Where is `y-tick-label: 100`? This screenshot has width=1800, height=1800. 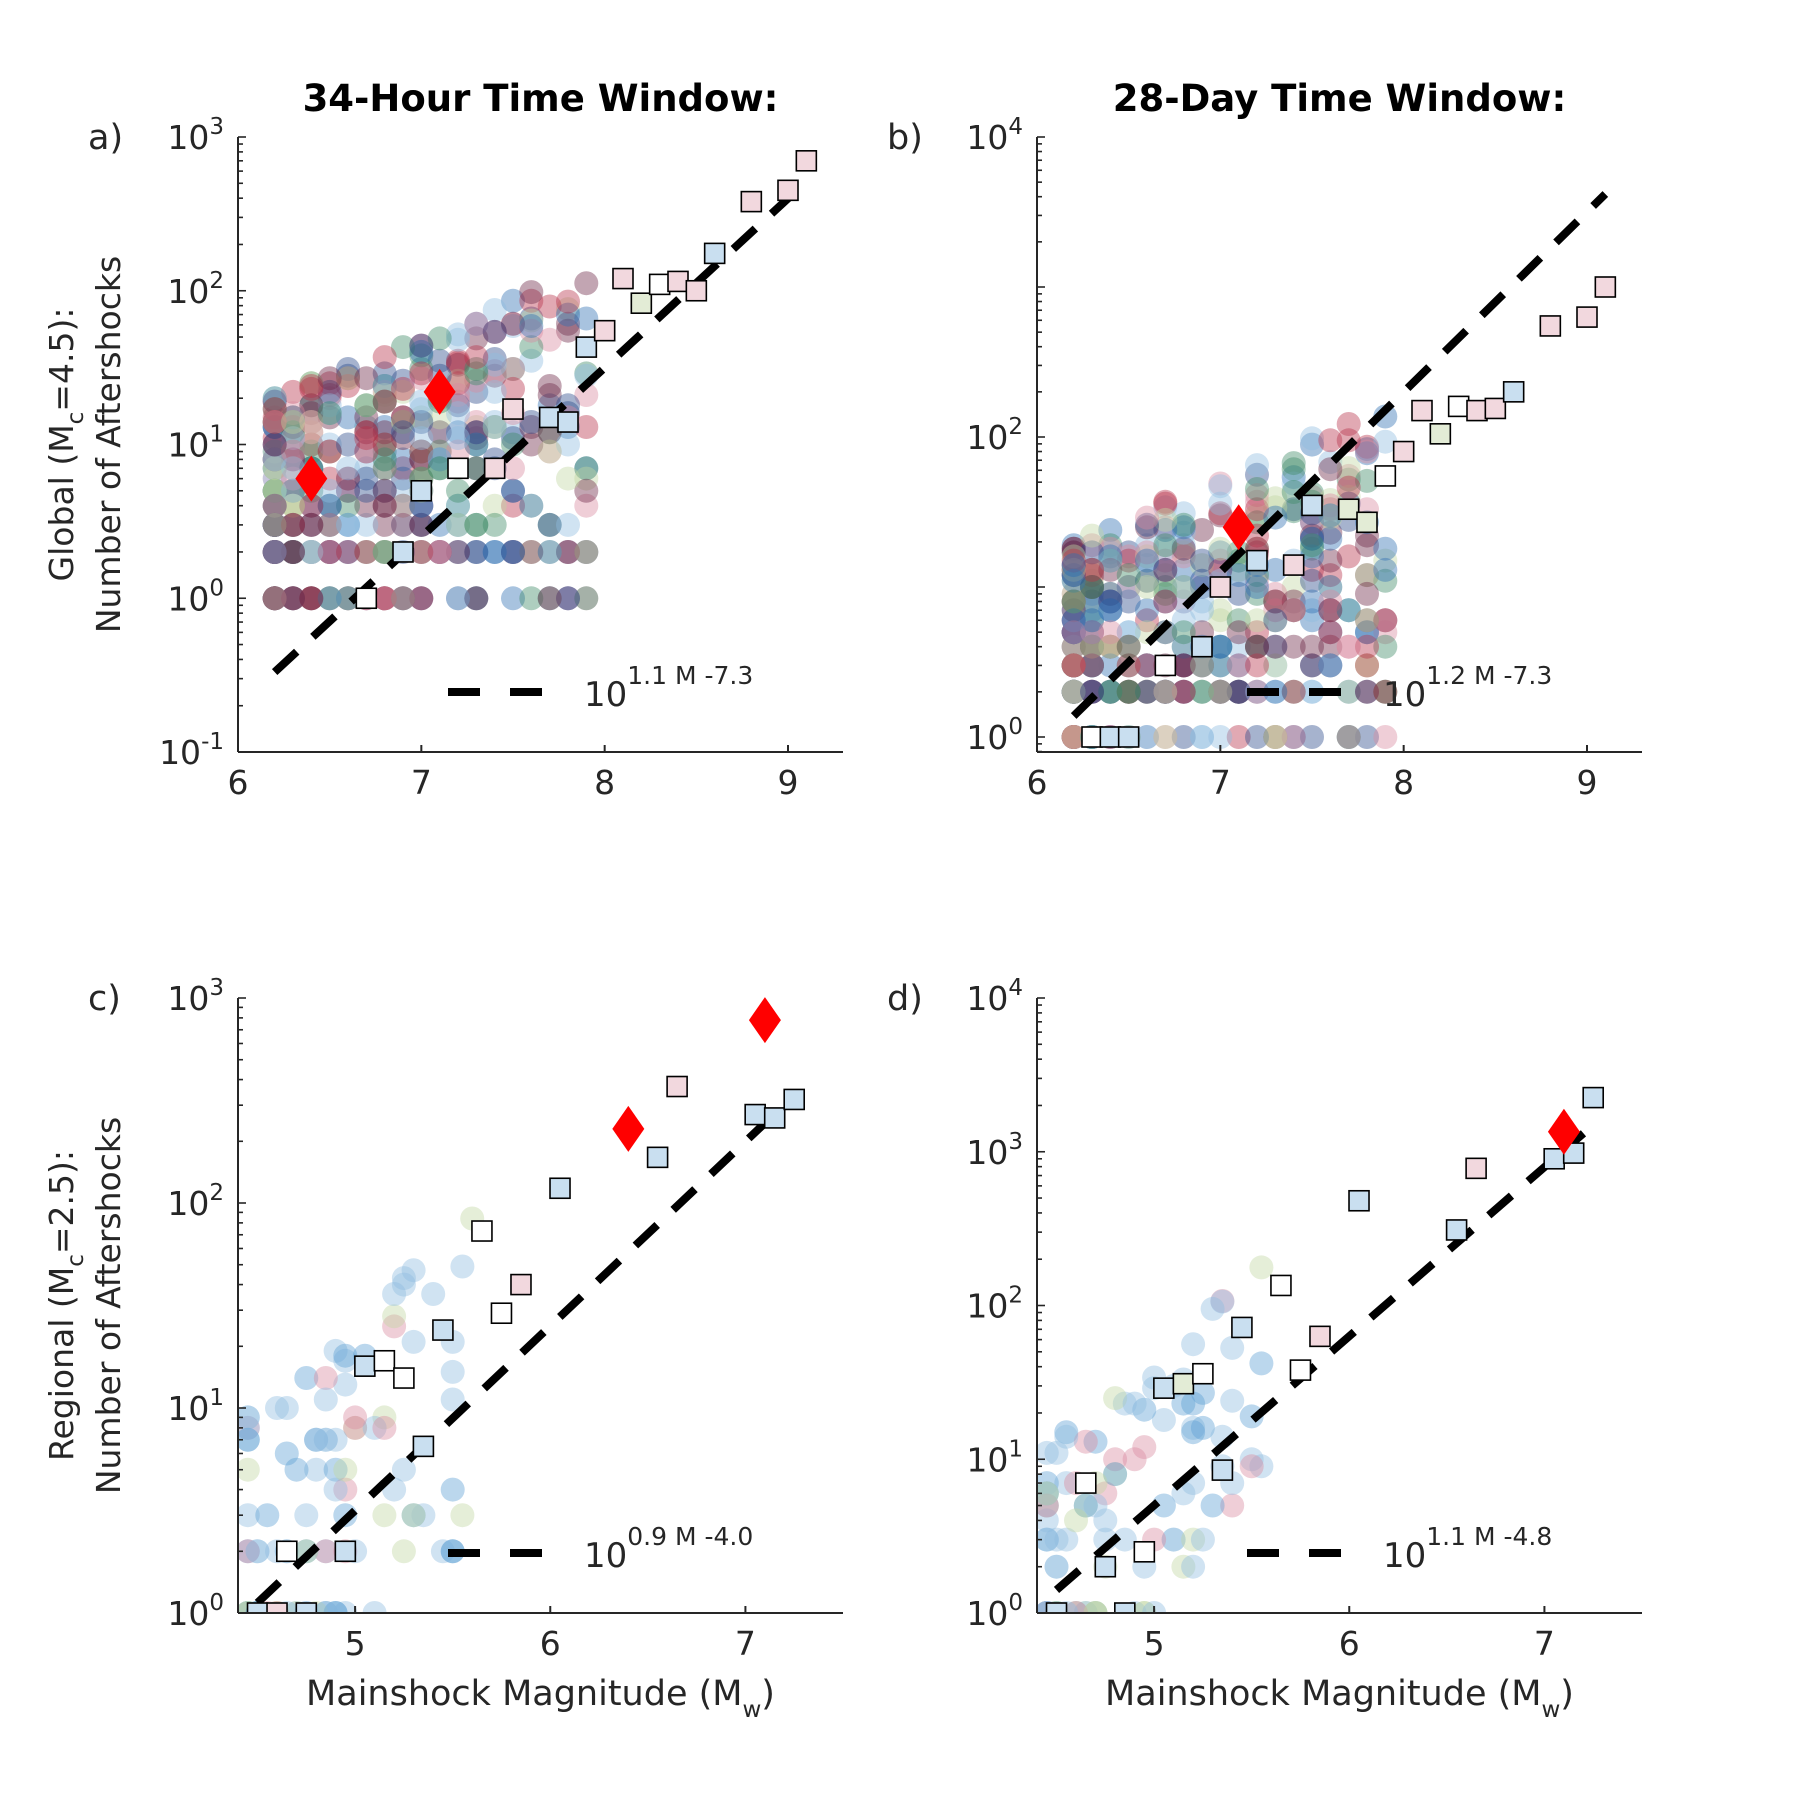
y-tick-label: 100 is located at coordinates (994, 1611).